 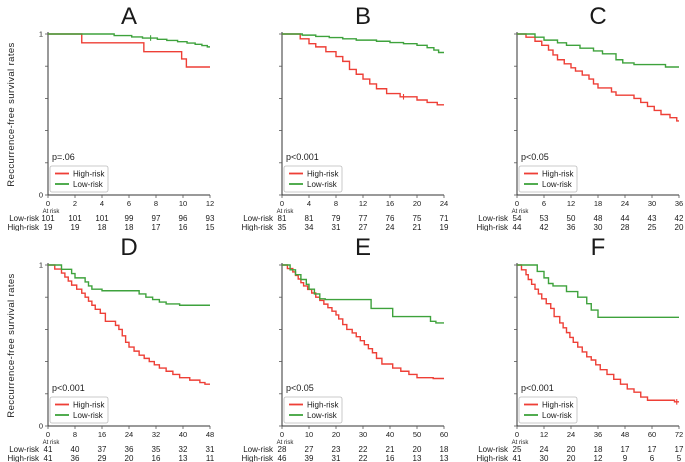 What do you see at coordinates (363, 227) in the screenshot?
I see `at-risk-value: 27` at bounding box center [363, 227].